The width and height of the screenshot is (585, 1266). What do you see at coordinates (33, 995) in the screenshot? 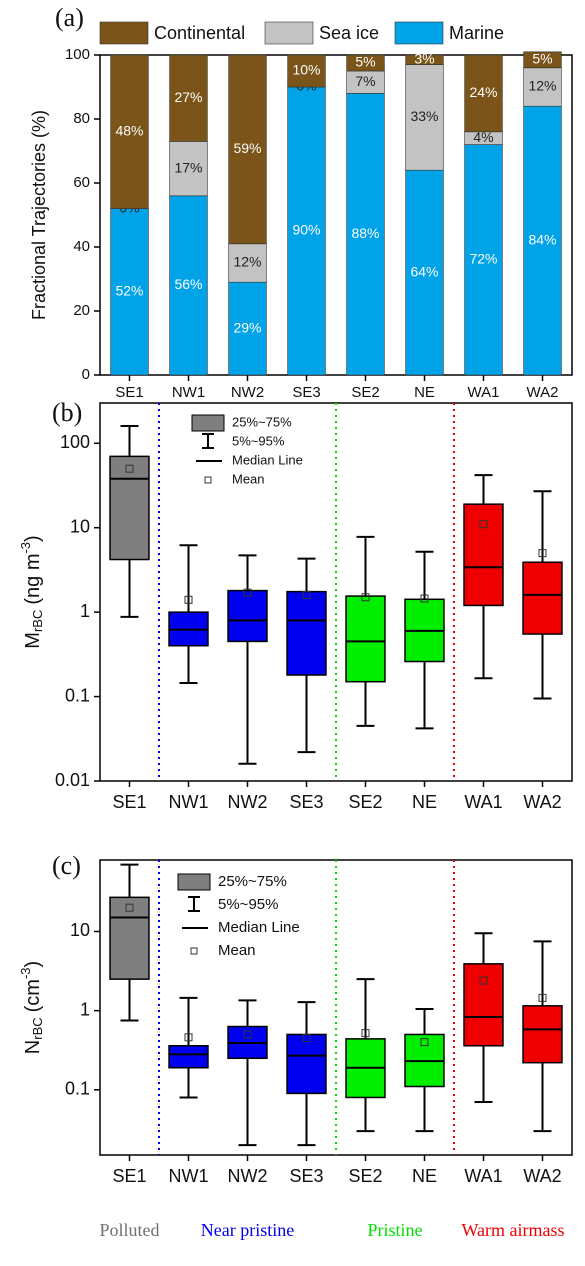
I see `y-title-unit: (cm` at bounding box center [33, 995].